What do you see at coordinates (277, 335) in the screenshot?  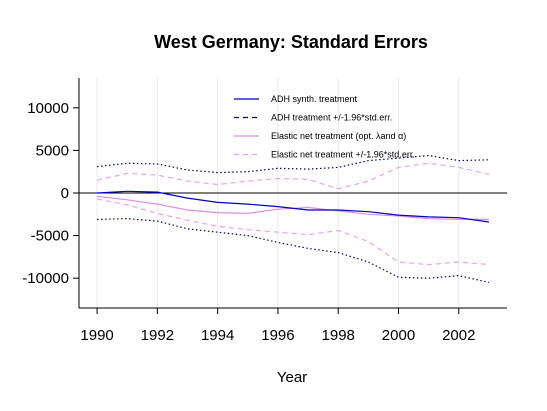 I see `x-tick-label: 1996` at bounding box center [277, 335].